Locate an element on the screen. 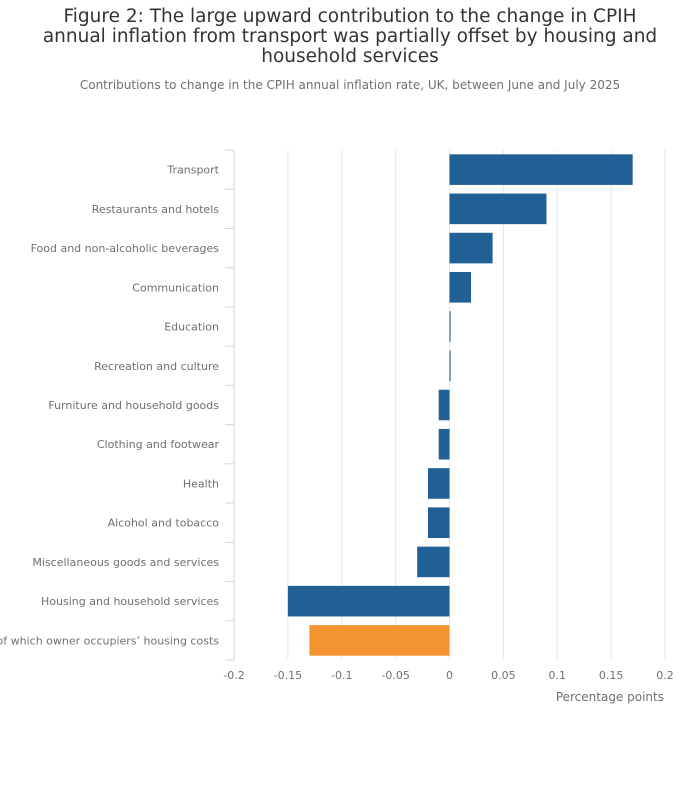 The image size is (700, 810). x-tick-label: -0.2 is located at coordinates (233, 675).